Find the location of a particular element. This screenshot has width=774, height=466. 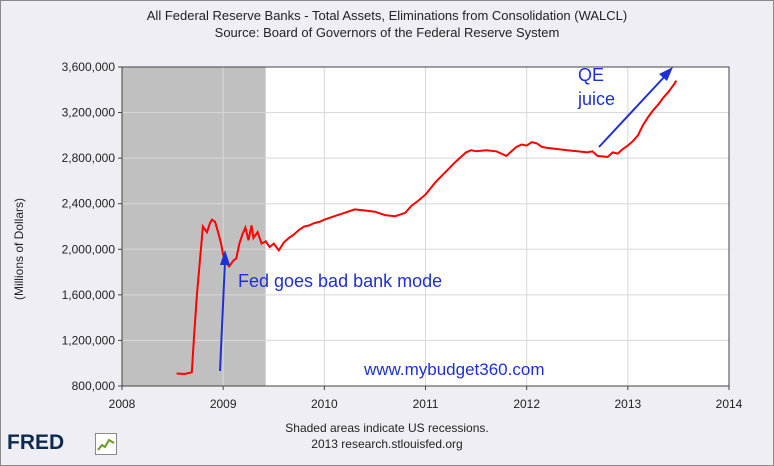

y-tick-label: 3,600,000 is located at coordinates (89, 67).